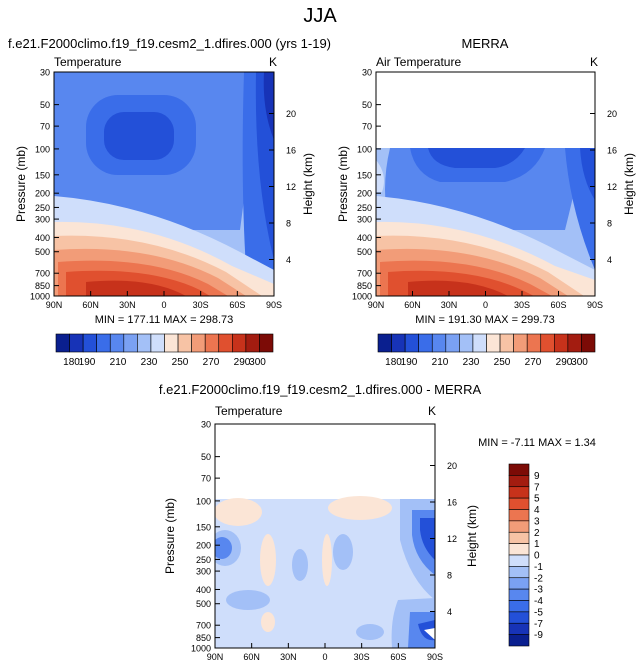 The image size is (641, 669). What do you see at coordinates (537, 487) in the screenshot?
I see `colorbar-diff-label: 7` at bounding box center [537, 487].